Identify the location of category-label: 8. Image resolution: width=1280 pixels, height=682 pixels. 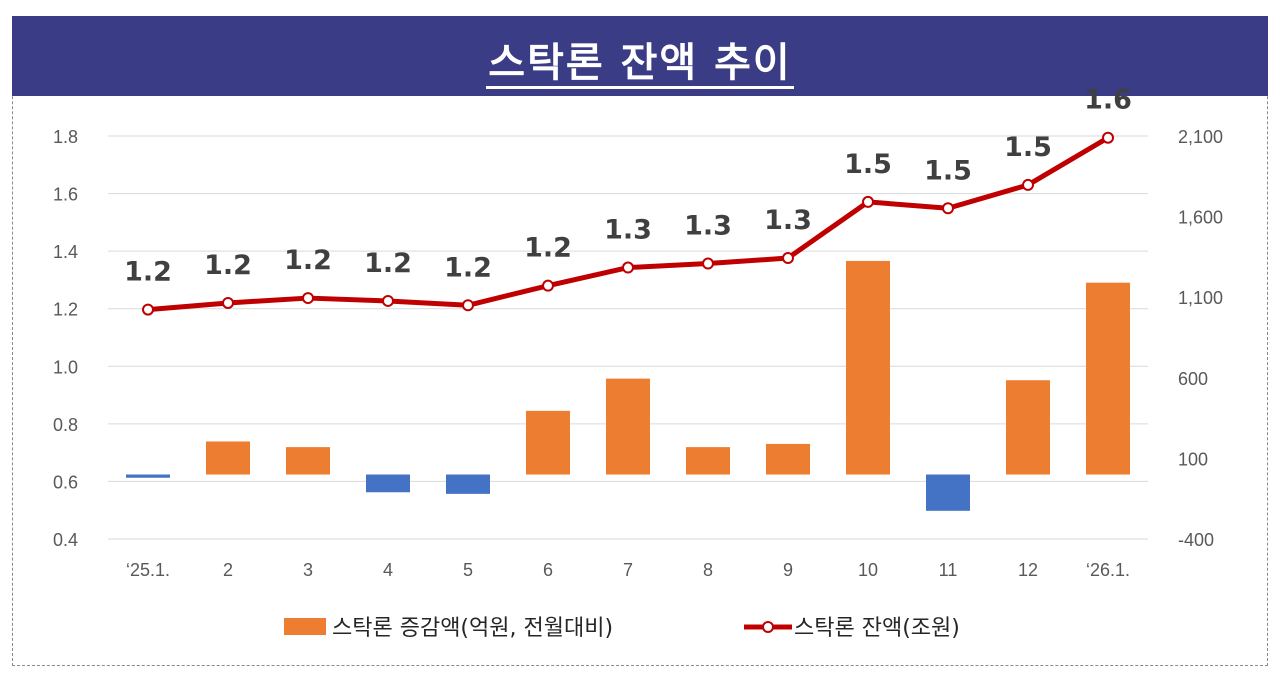
(708, 570).